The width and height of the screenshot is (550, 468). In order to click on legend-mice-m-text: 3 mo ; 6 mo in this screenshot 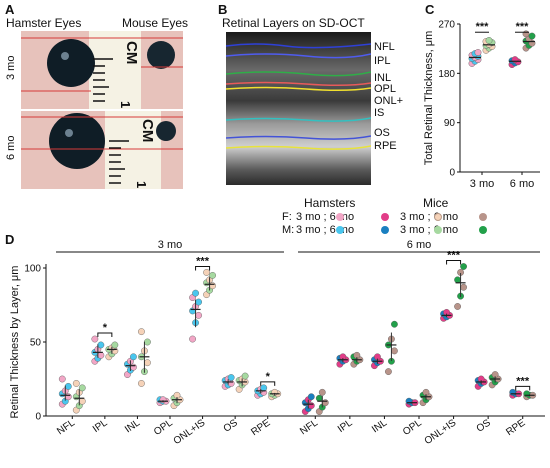, I will do `click(429, 230)`.